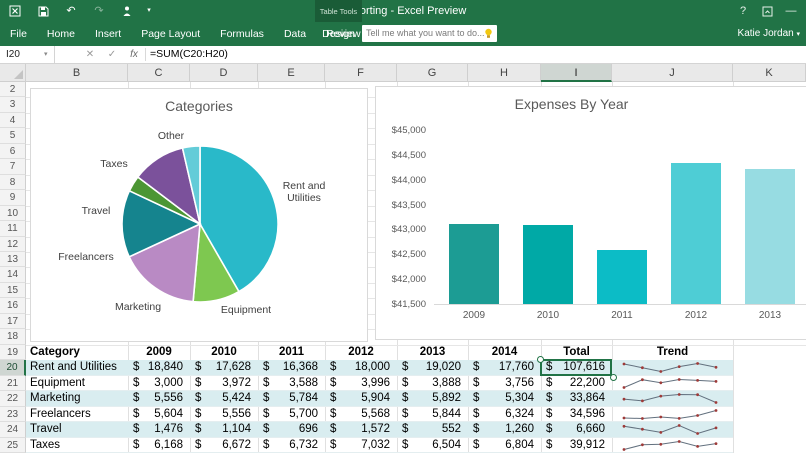 Image resolution: width=806 pixels, height=453 pixels. What do you see at coordinates (446, 413) in the screenshot?
I see `cell-value: 5,844` at bounding box center [446, 413].